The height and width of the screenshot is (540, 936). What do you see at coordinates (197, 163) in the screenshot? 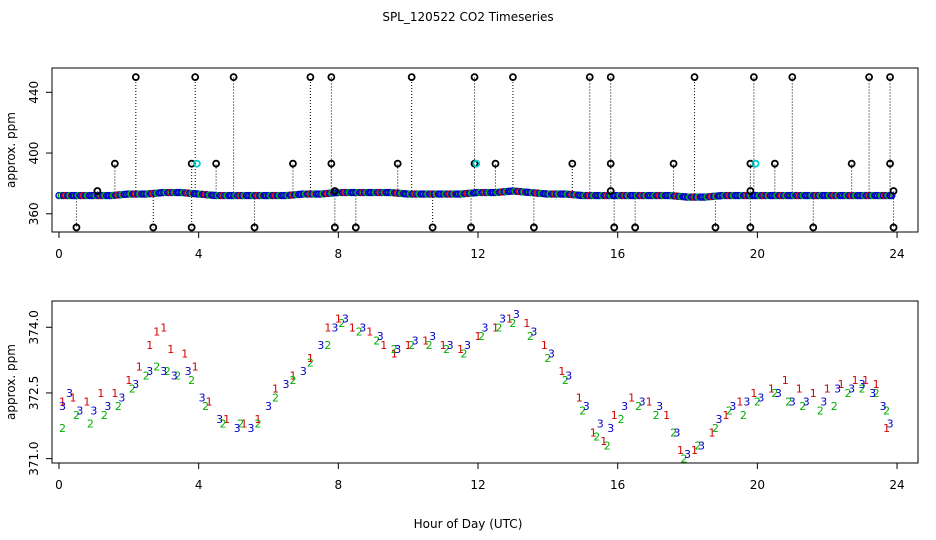
I see `cyan-point` at bounding box center [197, 163].